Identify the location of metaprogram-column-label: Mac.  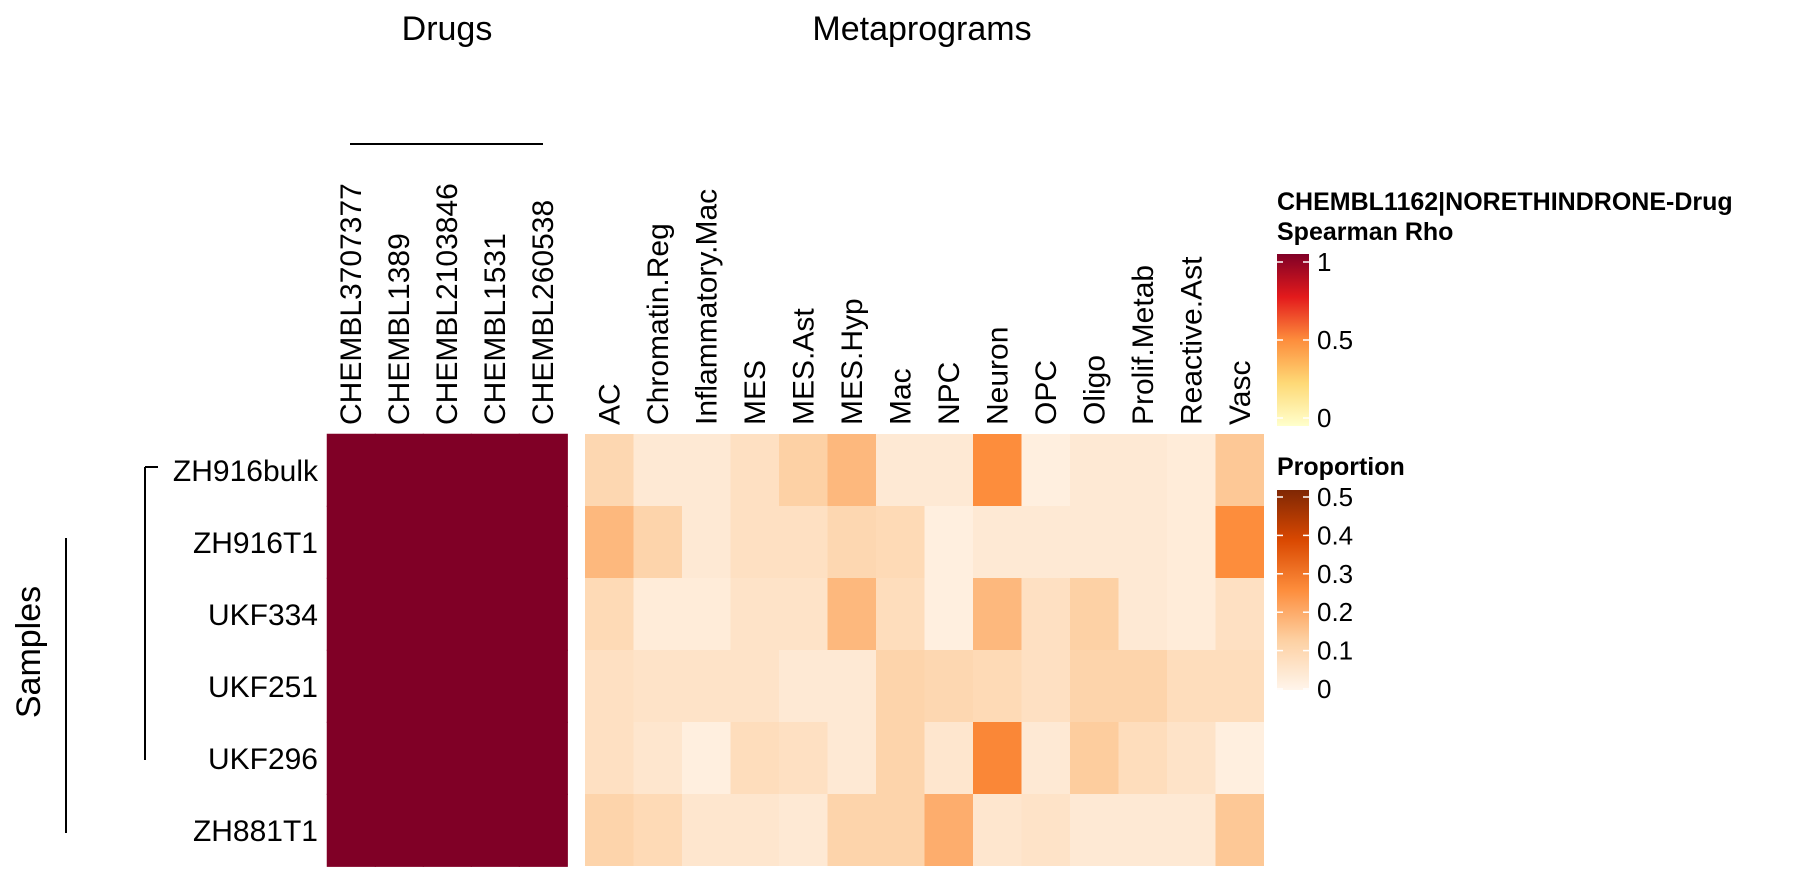
(900, 396).